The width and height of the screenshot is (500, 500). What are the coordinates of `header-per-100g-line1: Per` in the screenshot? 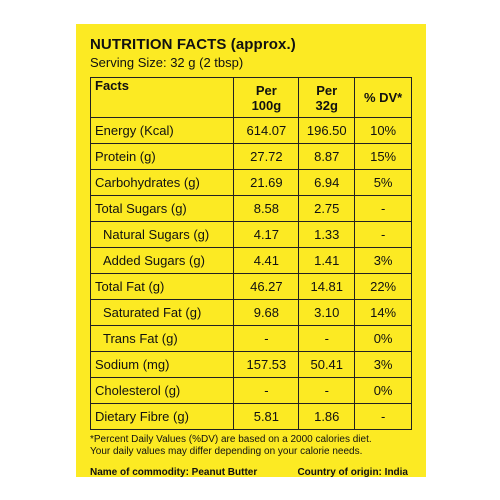 It's located at (266, 90).